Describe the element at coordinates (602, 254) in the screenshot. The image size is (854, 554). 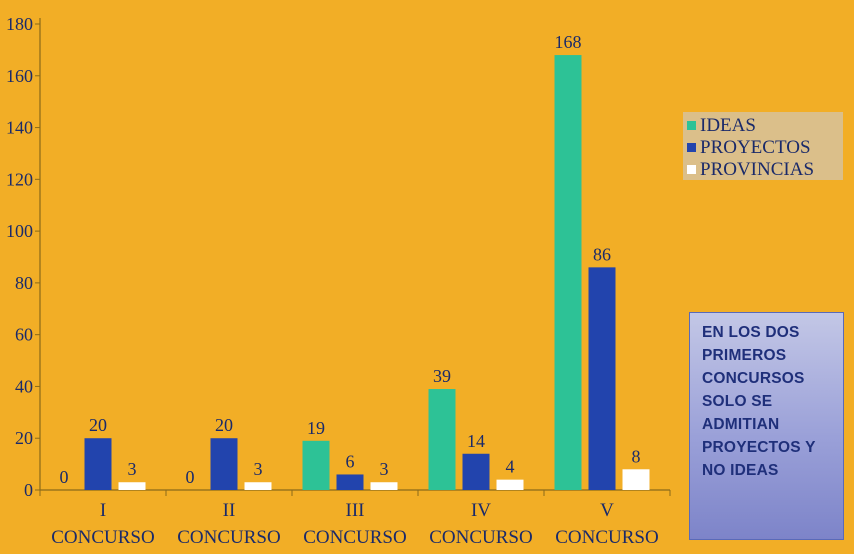
I see `data-label: 86` at that location.